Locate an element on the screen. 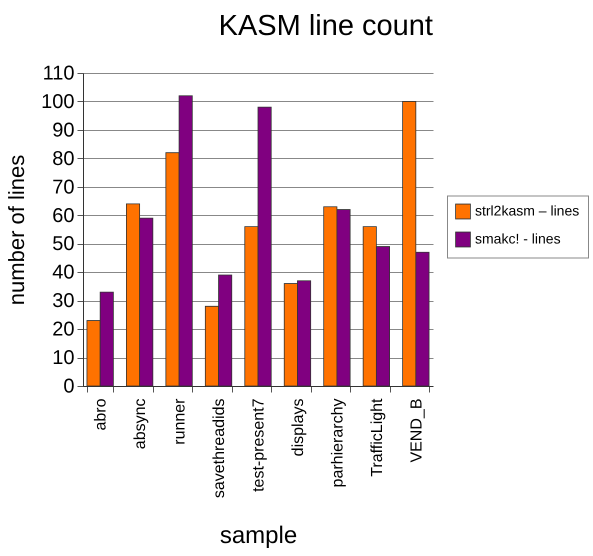 The height and width of the screenshot is (556, 593). y-tick-label: 20 is located at coordinates (63, 329).